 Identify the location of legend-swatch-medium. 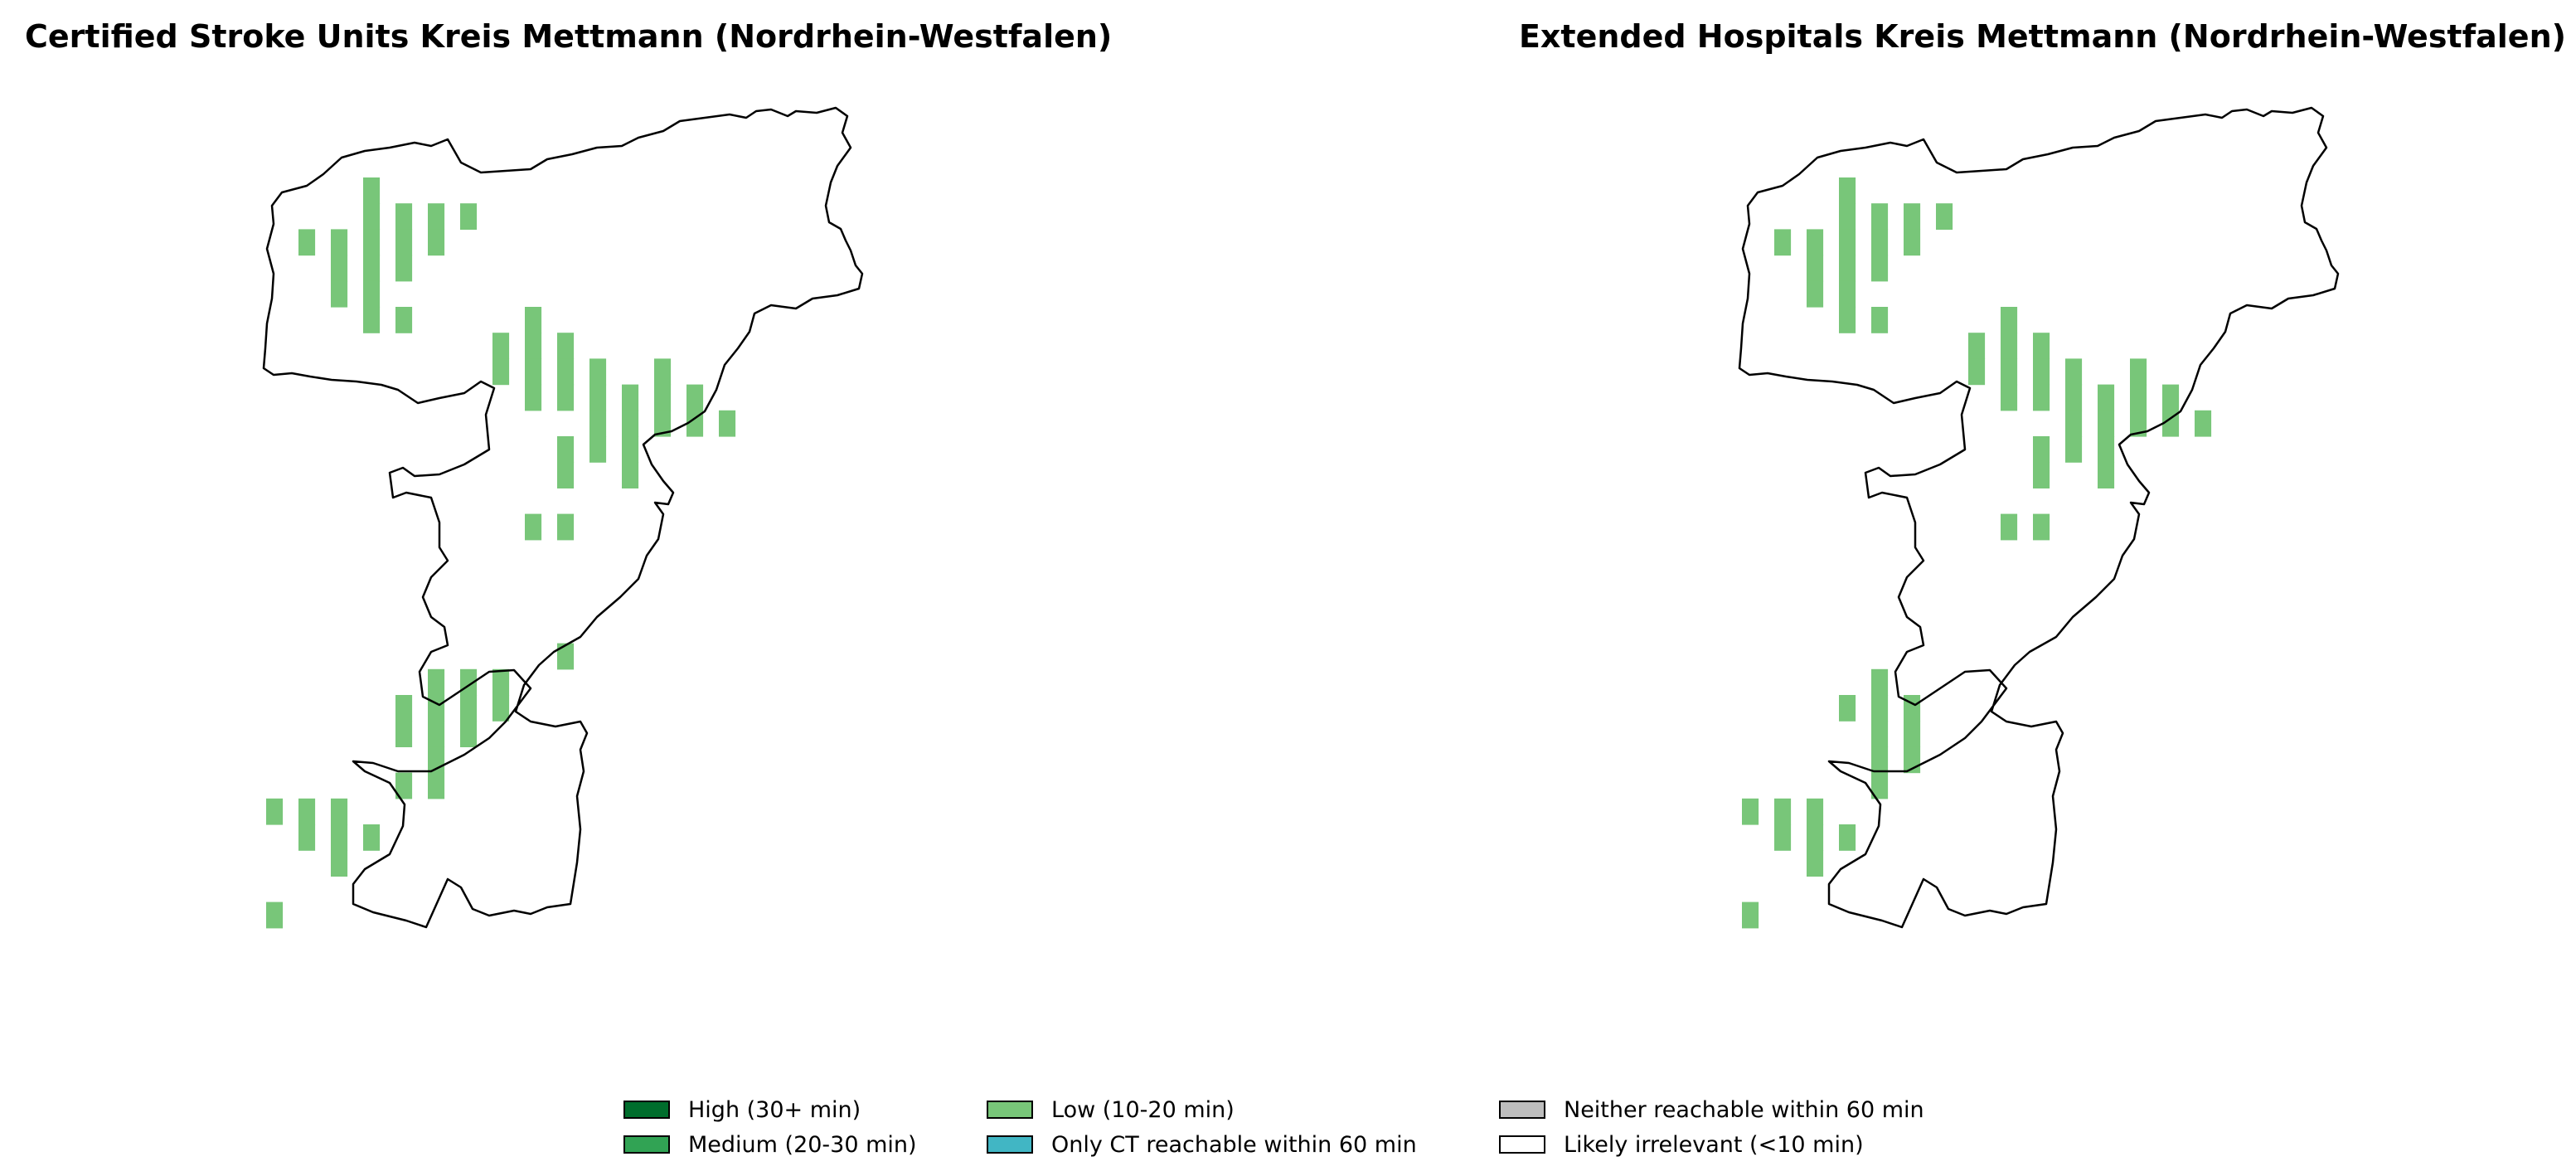
(646, 1144).